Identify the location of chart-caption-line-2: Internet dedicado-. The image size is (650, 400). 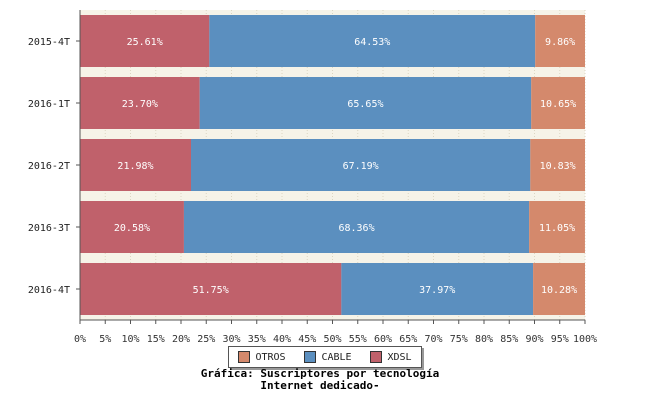
(320, 385).